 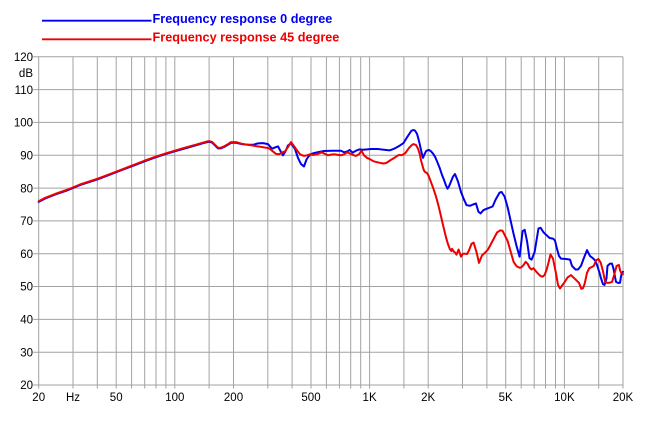 I want to click on svg-text: 30, so click(x=26, y=353).